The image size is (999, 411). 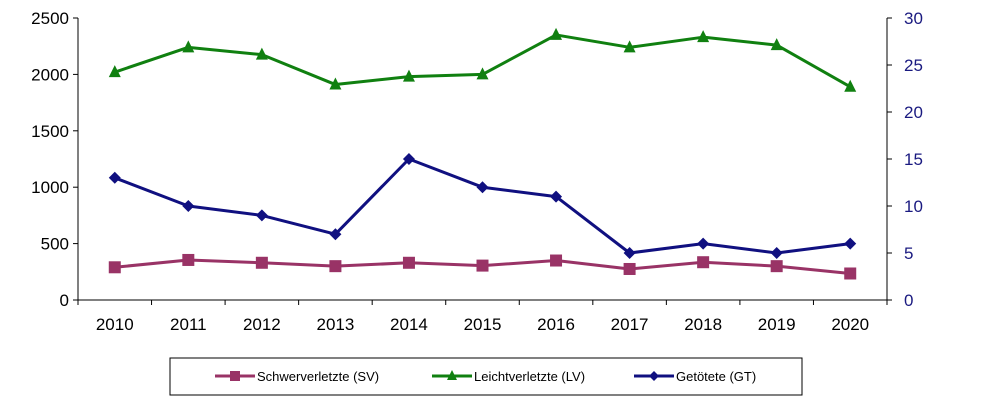 What do you see at coordinates (556, 324) in the screenshot?
I see `x-tick-label: 2016` at bounding box center [556, 324].